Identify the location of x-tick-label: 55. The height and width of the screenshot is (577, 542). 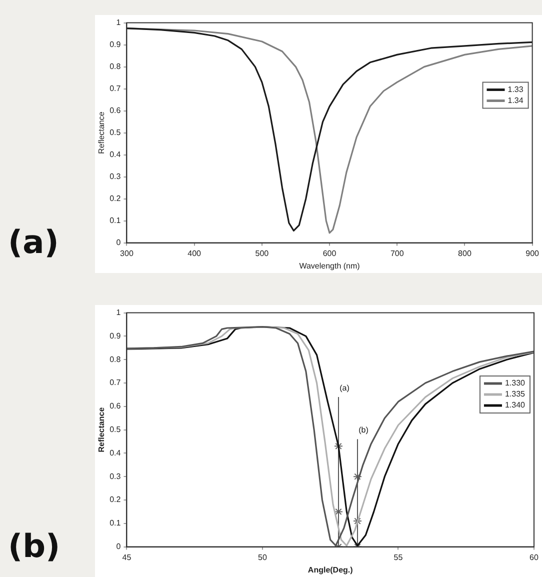
(399, 557).